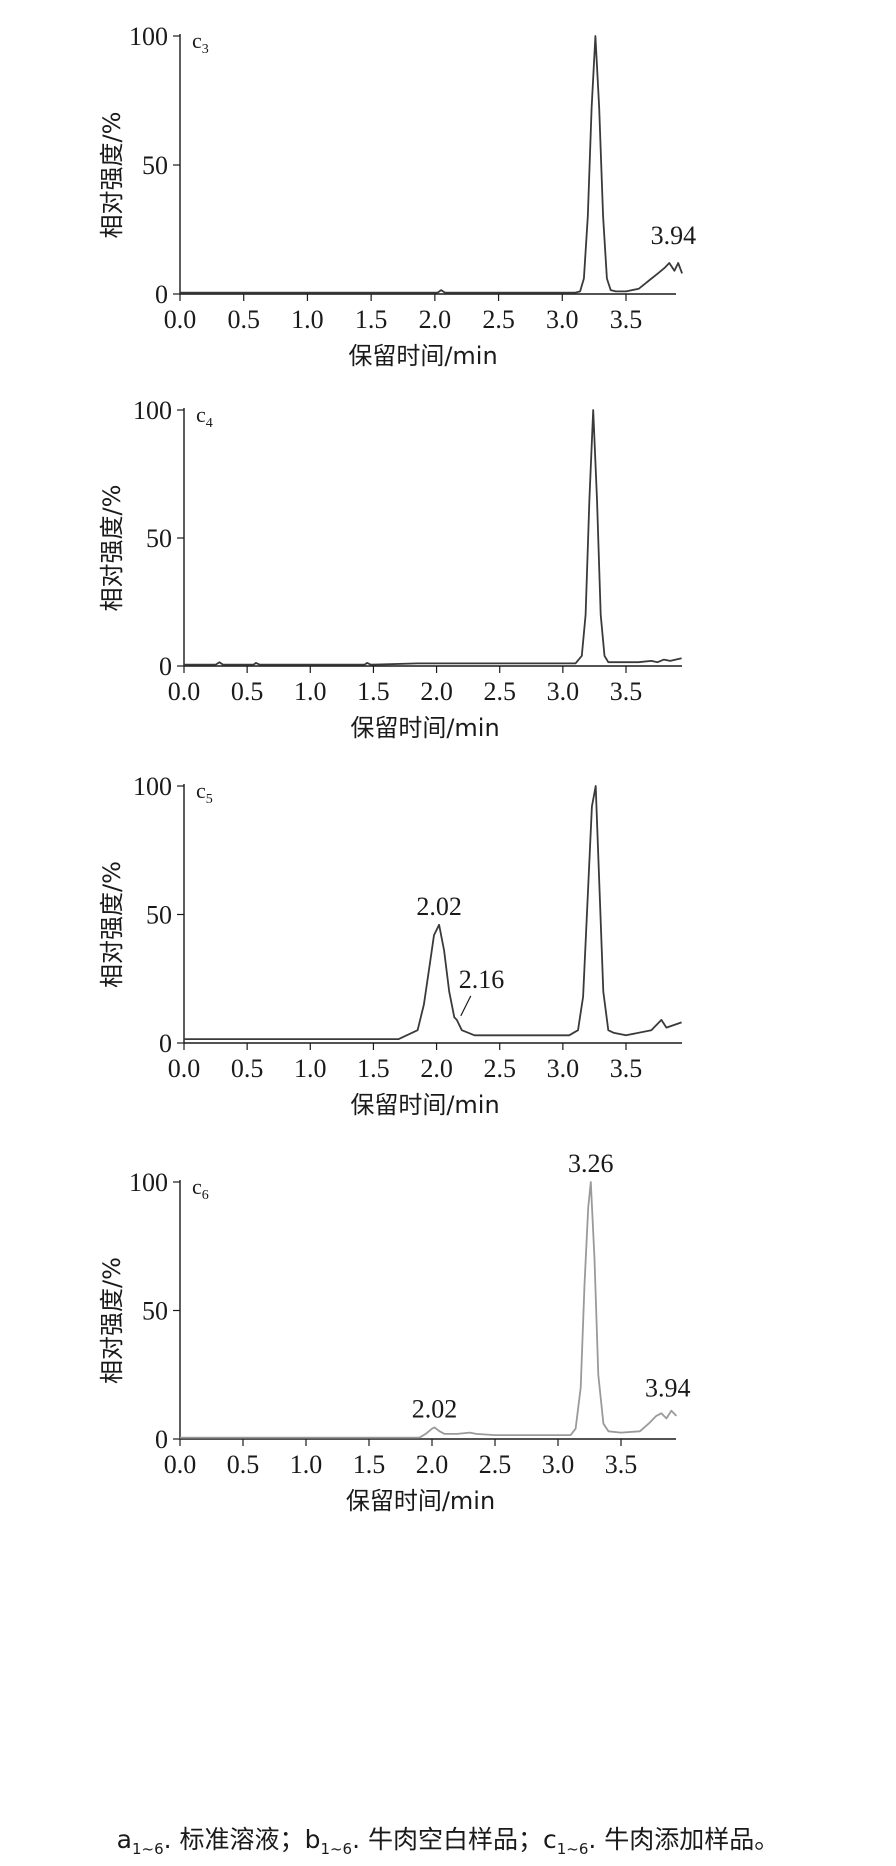  What do you see at coordinates (205, 49) in the screenshot?
I see `panel-label-sub: 3` at bounding box center [205, 49].